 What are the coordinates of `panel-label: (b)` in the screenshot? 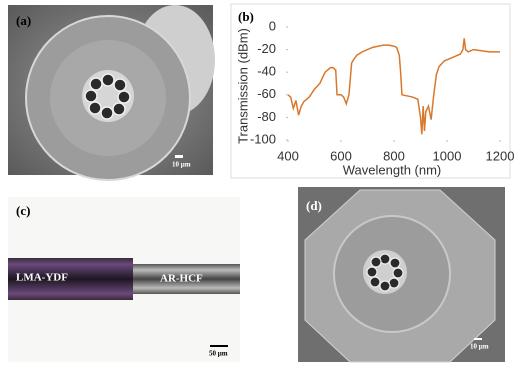 It's located at (246, 16).